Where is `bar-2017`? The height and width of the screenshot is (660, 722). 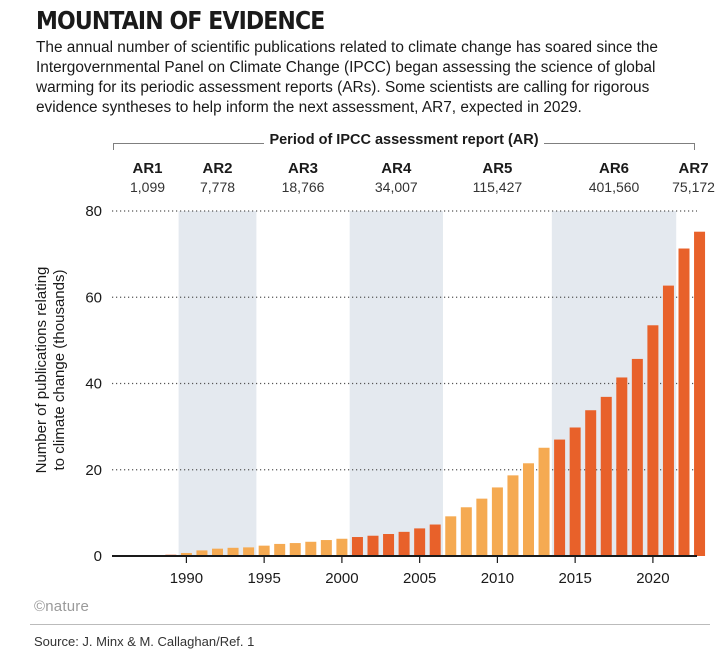
bar-2017 is located at coordinates (606, 476).